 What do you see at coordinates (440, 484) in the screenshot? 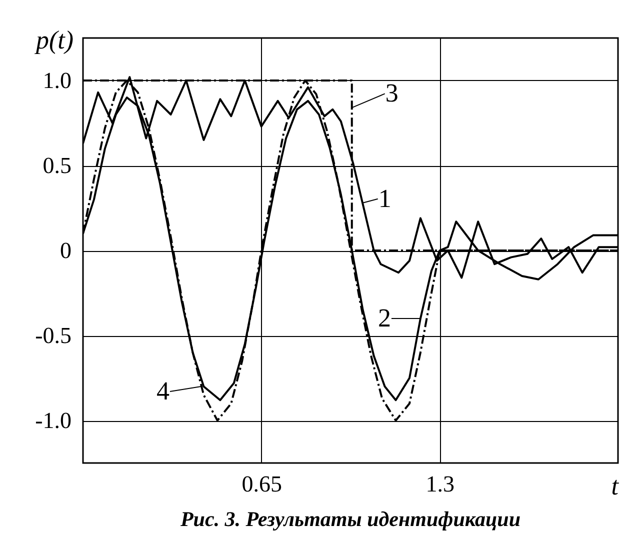
I see `x-tick-label: 1.3` at bounding box center [440, 484].